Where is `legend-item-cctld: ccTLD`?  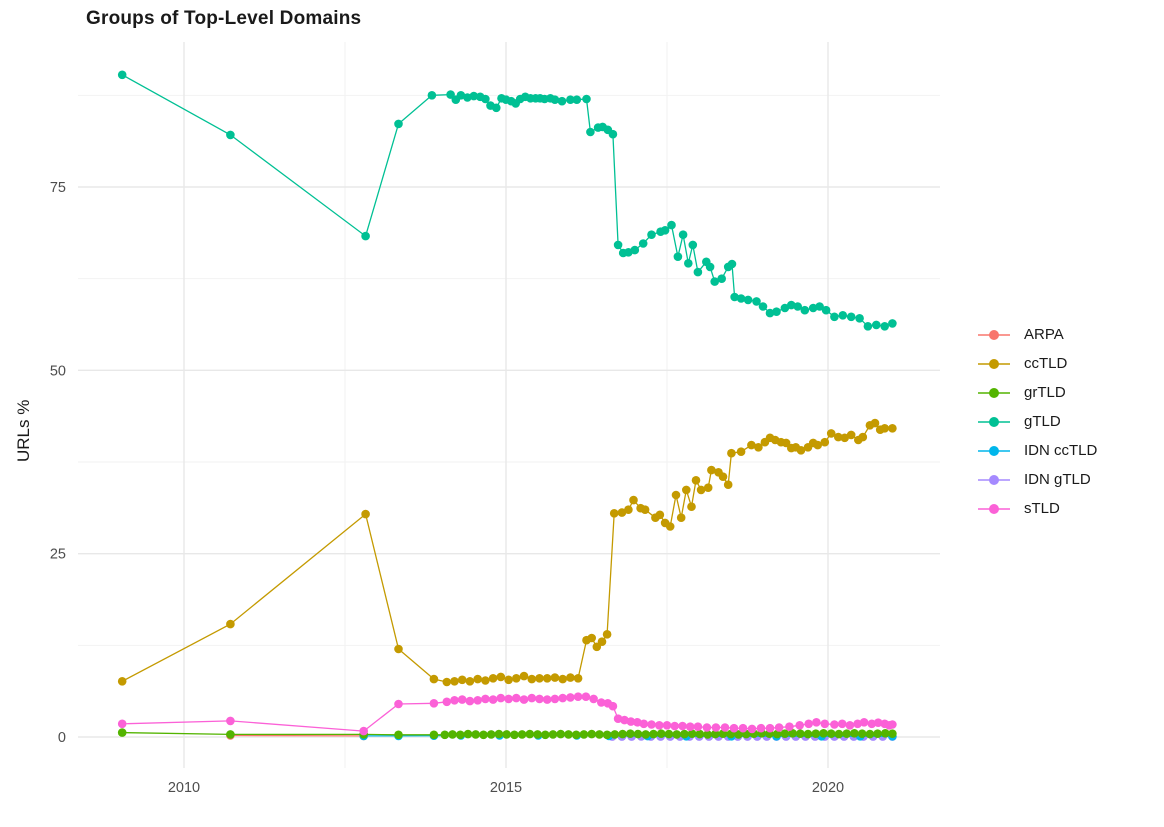 legend-item-cctld: ccTLD is located at coordinates (1036, 363).